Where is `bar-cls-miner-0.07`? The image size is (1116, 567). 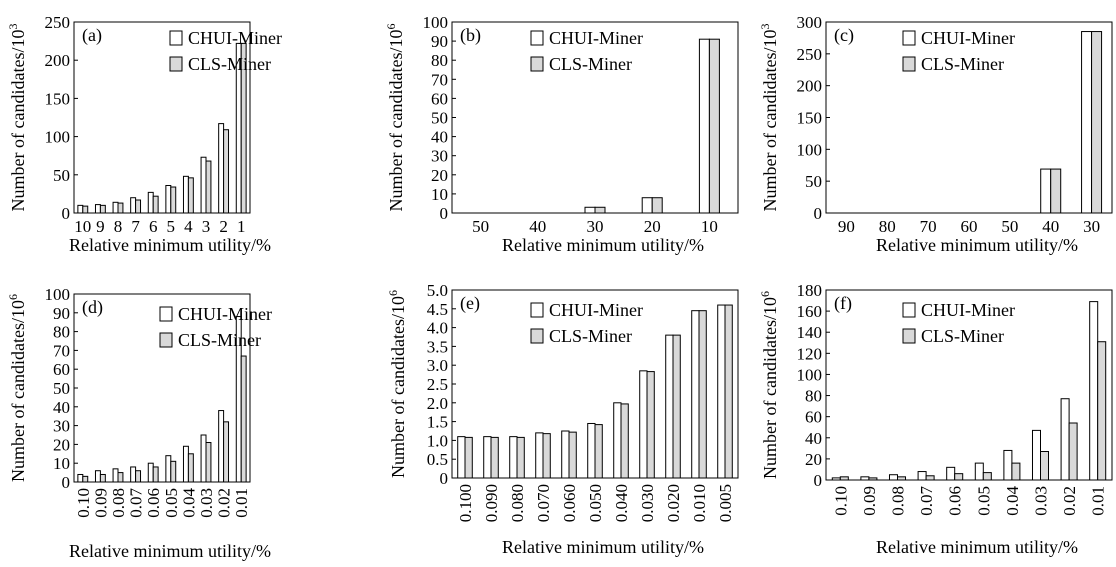 bar-cls-miner-0.07 is located at coordinates (138, 476).